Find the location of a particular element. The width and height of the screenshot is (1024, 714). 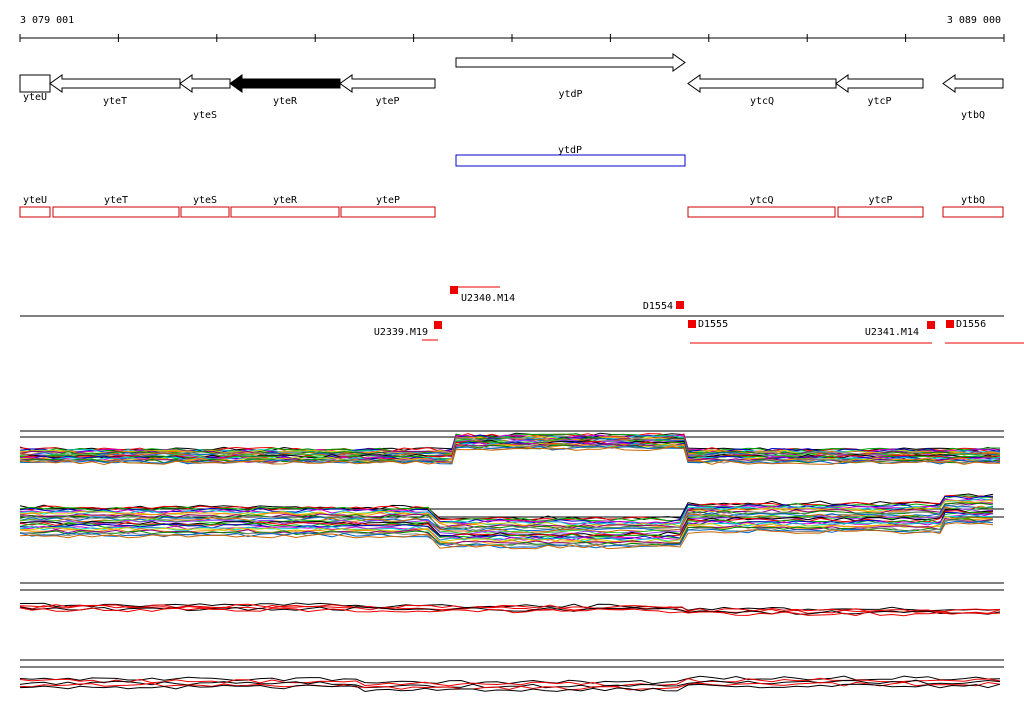

site-label: D1556 is located at coordinates (971, 324).